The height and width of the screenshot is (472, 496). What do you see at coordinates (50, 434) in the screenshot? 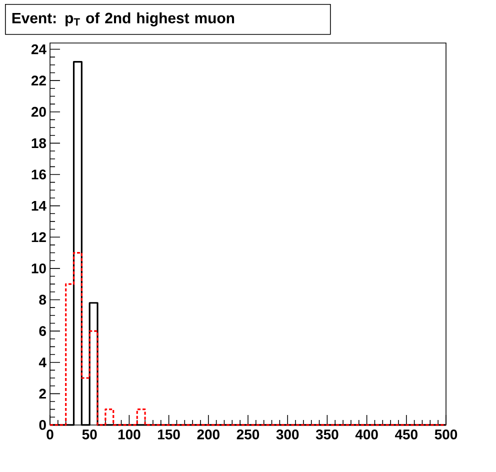
I see `x-tick-label: 0` at bounding box center [50, 434].